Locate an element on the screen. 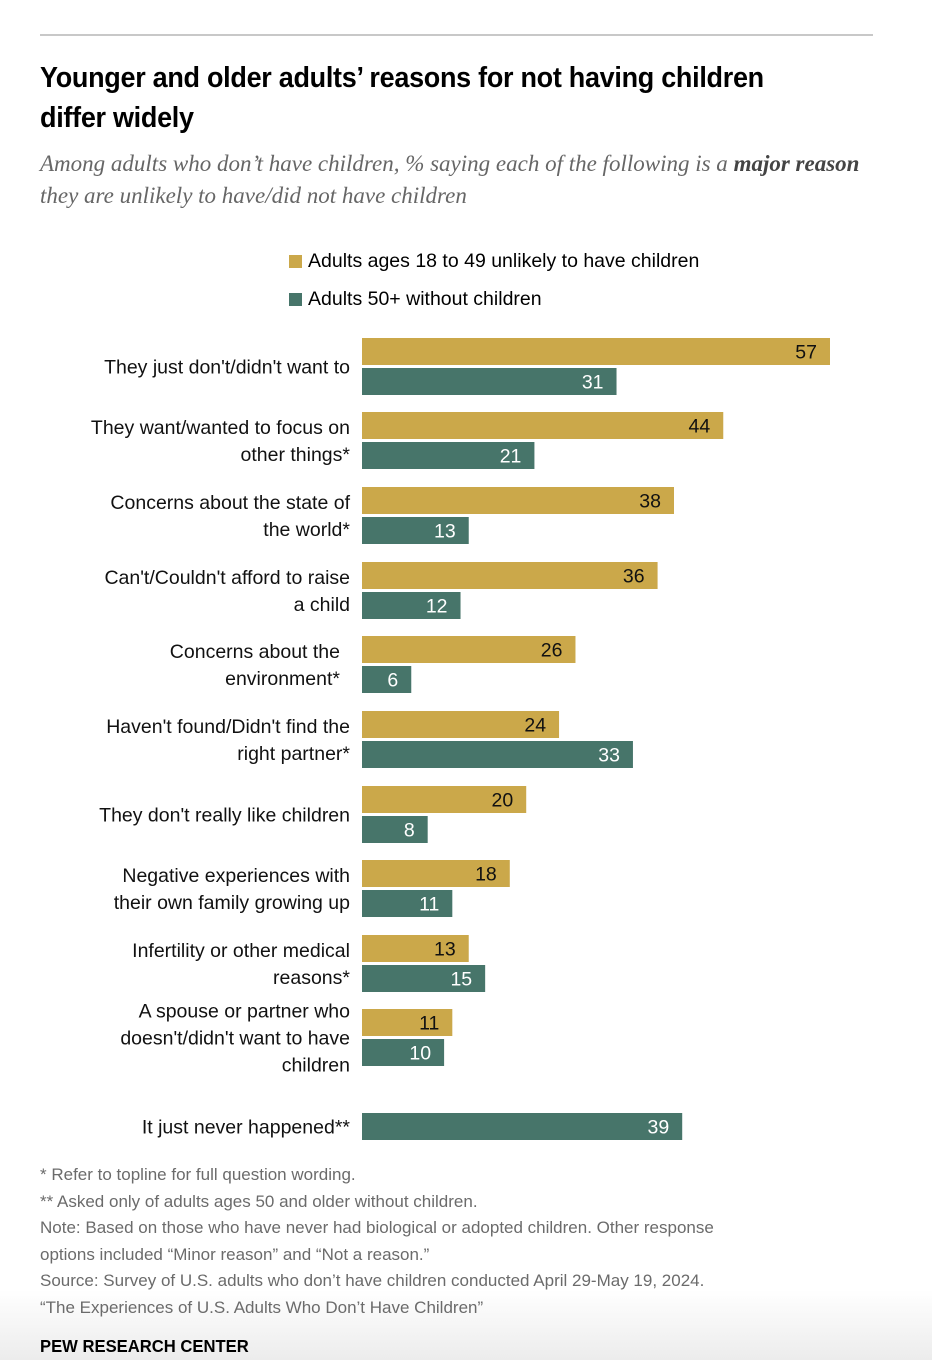 This screenshot has width=932, height=1360. bar-value-label: 12 is located at coordinates (437, 607).